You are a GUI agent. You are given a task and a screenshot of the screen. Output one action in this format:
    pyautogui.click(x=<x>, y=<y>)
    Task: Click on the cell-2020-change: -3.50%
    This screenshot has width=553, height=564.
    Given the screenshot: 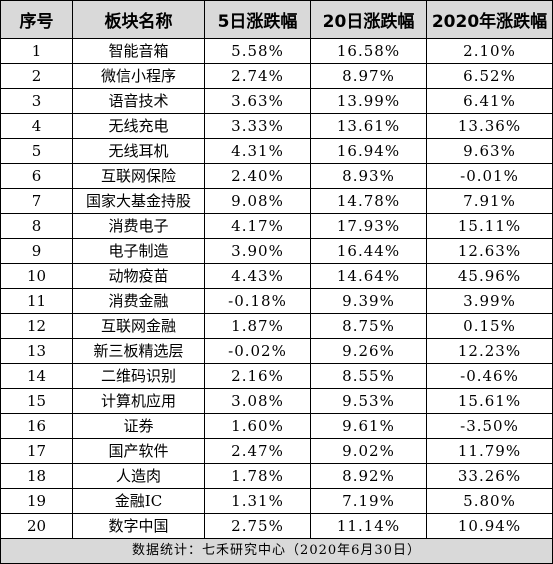 What is the action you would take?
    pyautogui.click(x=489, y=426)
    